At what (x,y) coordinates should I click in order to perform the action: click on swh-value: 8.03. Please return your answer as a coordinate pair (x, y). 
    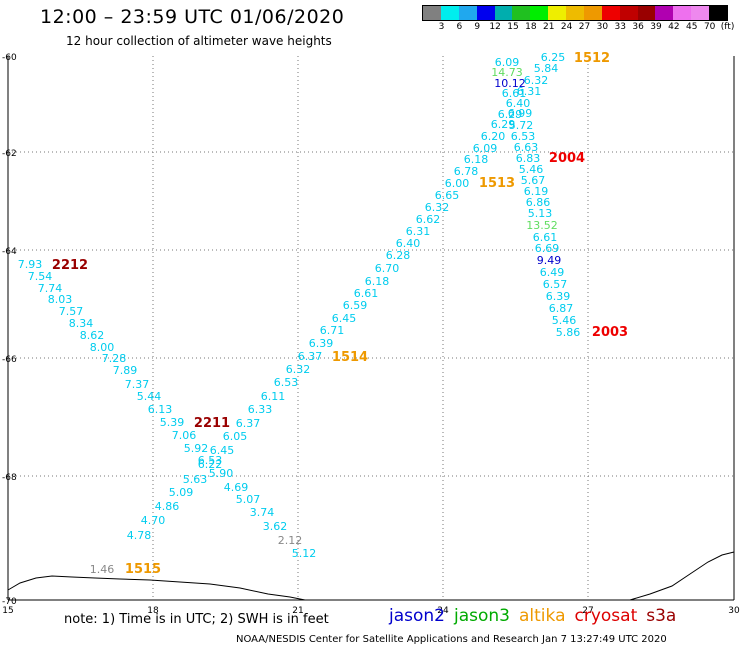
    Looking at the image, I should click on (60, 299).